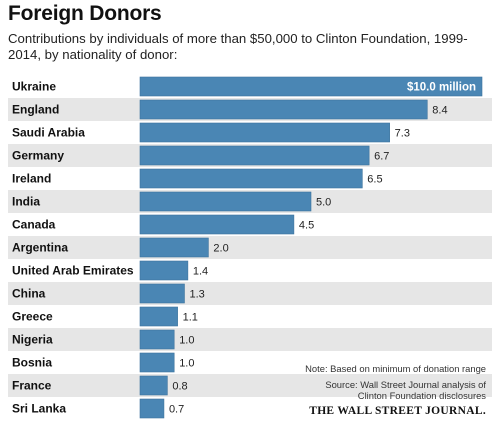 Image resolution: width=500 pixels, height=432 pixels. What do you see at coordinates (32, 386) in the screenshot?
I see `category-label: France` at bounding box center [32, 386].